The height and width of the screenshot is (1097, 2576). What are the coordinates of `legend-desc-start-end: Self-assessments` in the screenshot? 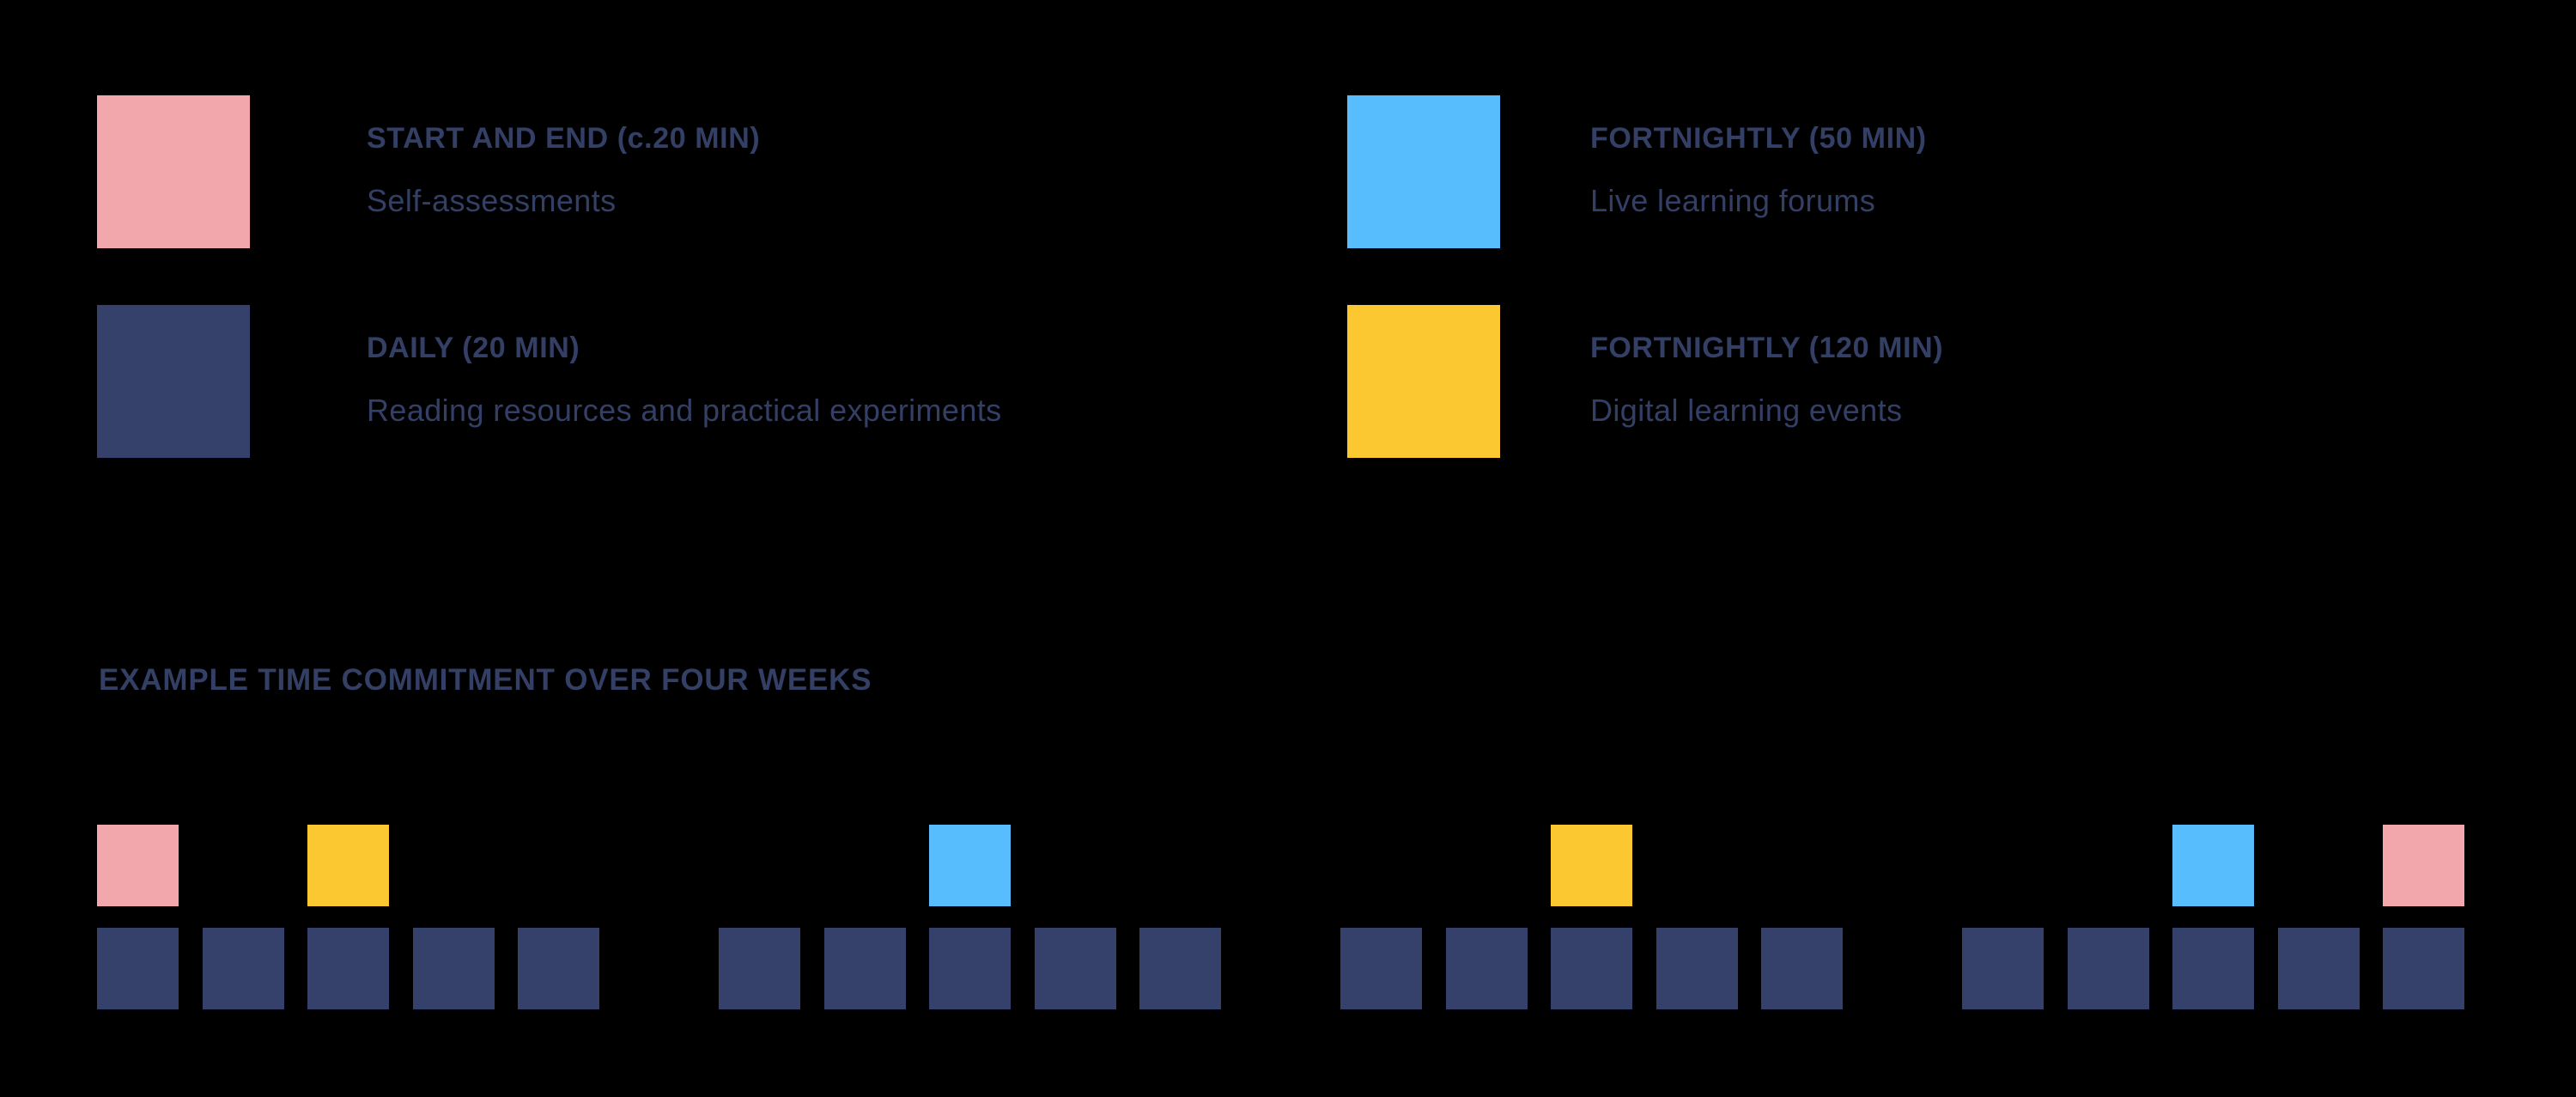 It's located at (492, 200).